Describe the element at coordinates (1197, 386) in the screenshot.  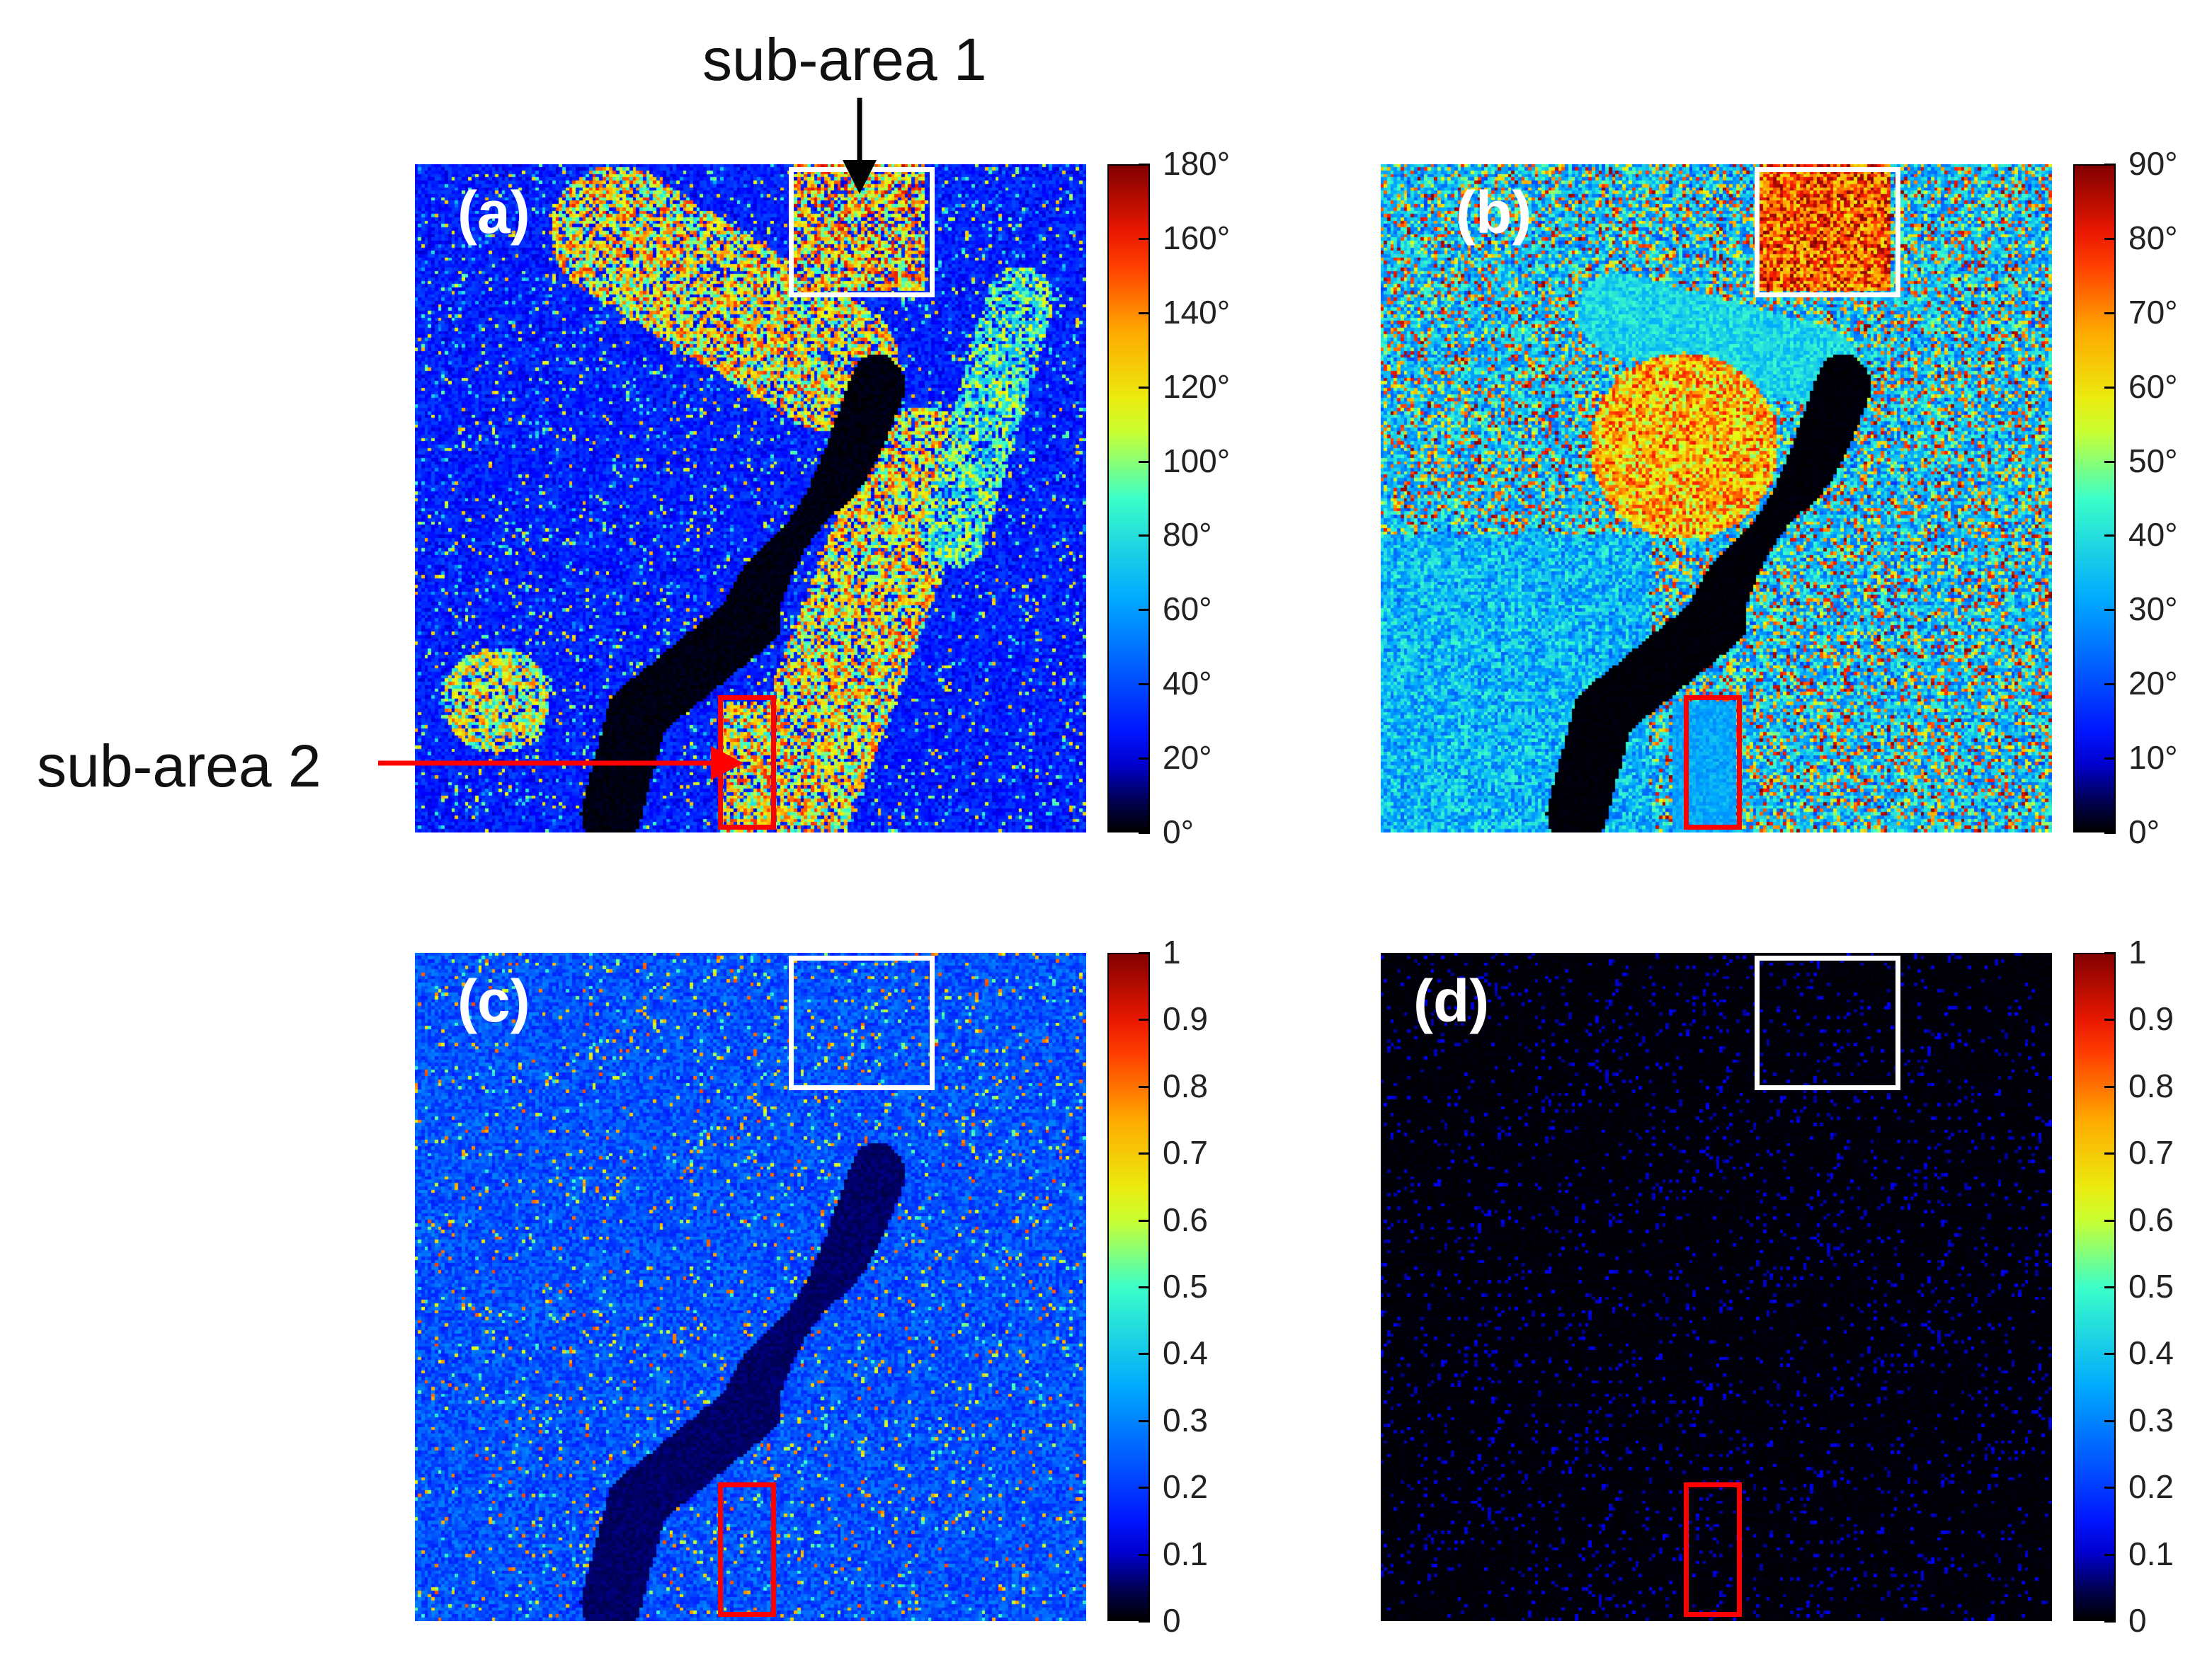
I see `colorbar-a-tick-label: 120°` at that location.